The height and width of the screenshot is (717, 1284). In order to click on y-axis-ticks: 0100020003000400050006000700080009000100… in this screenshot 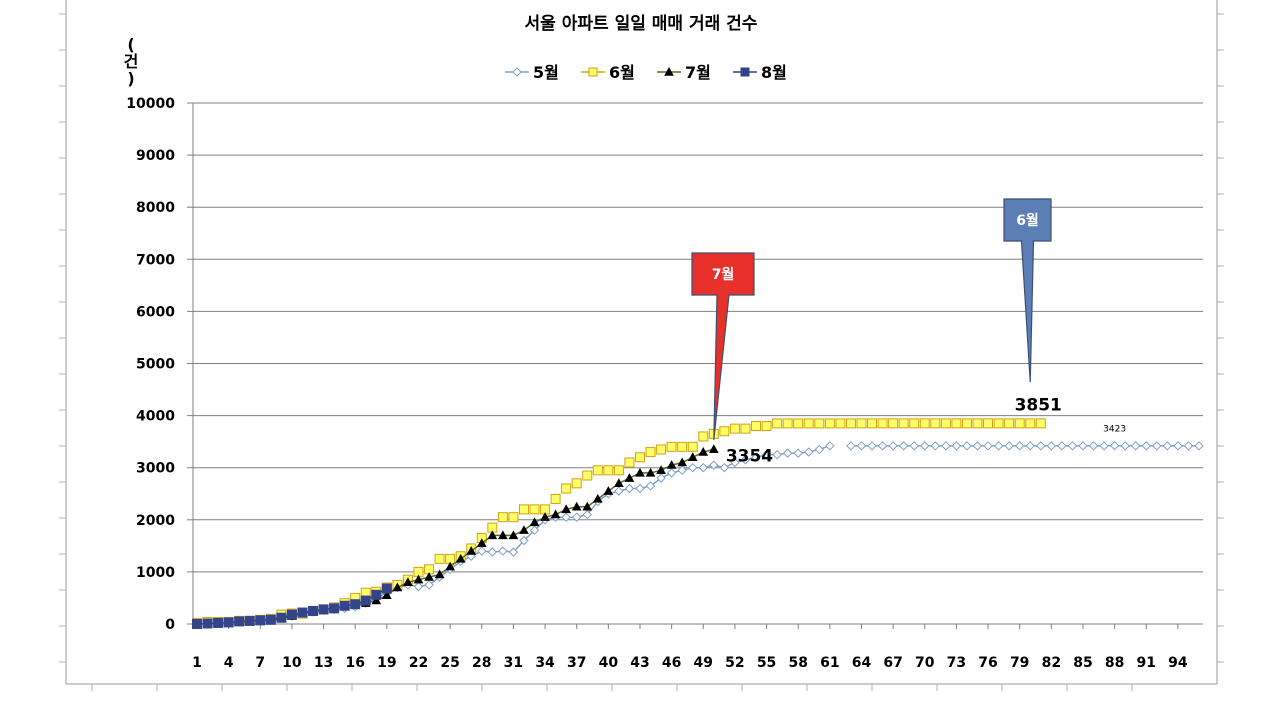, I will do `click(150, 364)`.